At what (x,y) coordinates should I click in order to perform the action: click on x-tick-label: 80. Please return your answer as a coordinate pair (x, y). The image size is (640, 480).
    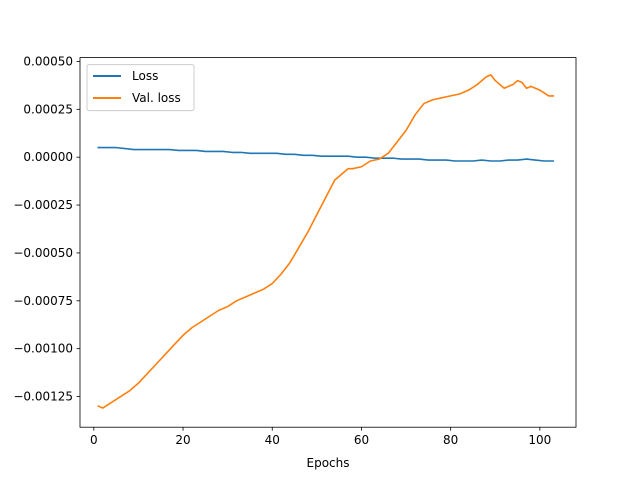
    Looking at the image, I should click on (450, 440).